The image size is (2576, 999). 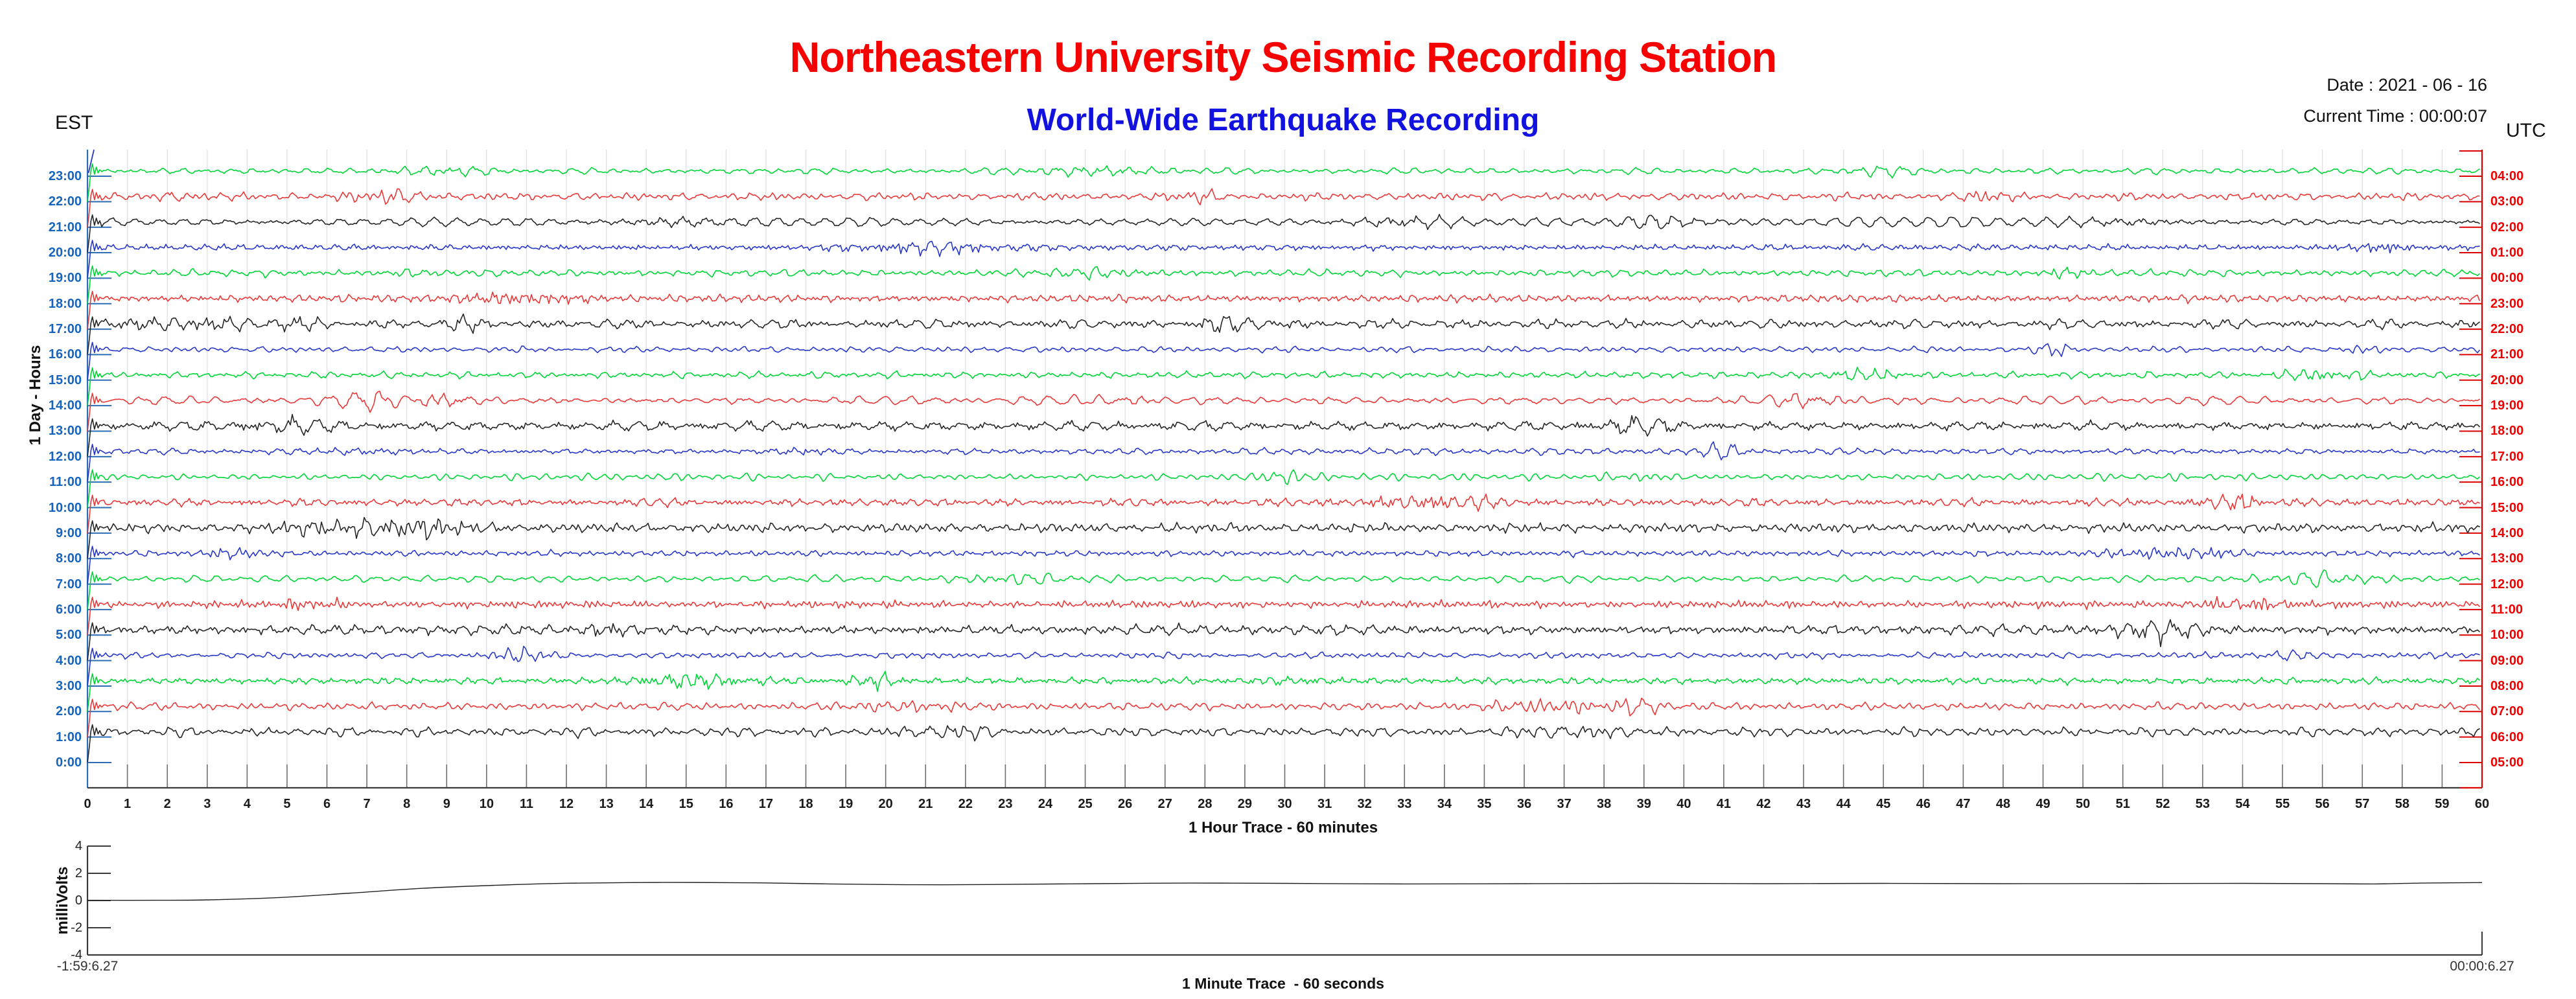 I want to click on minute-trace-line, so click(x=1285, y=892).